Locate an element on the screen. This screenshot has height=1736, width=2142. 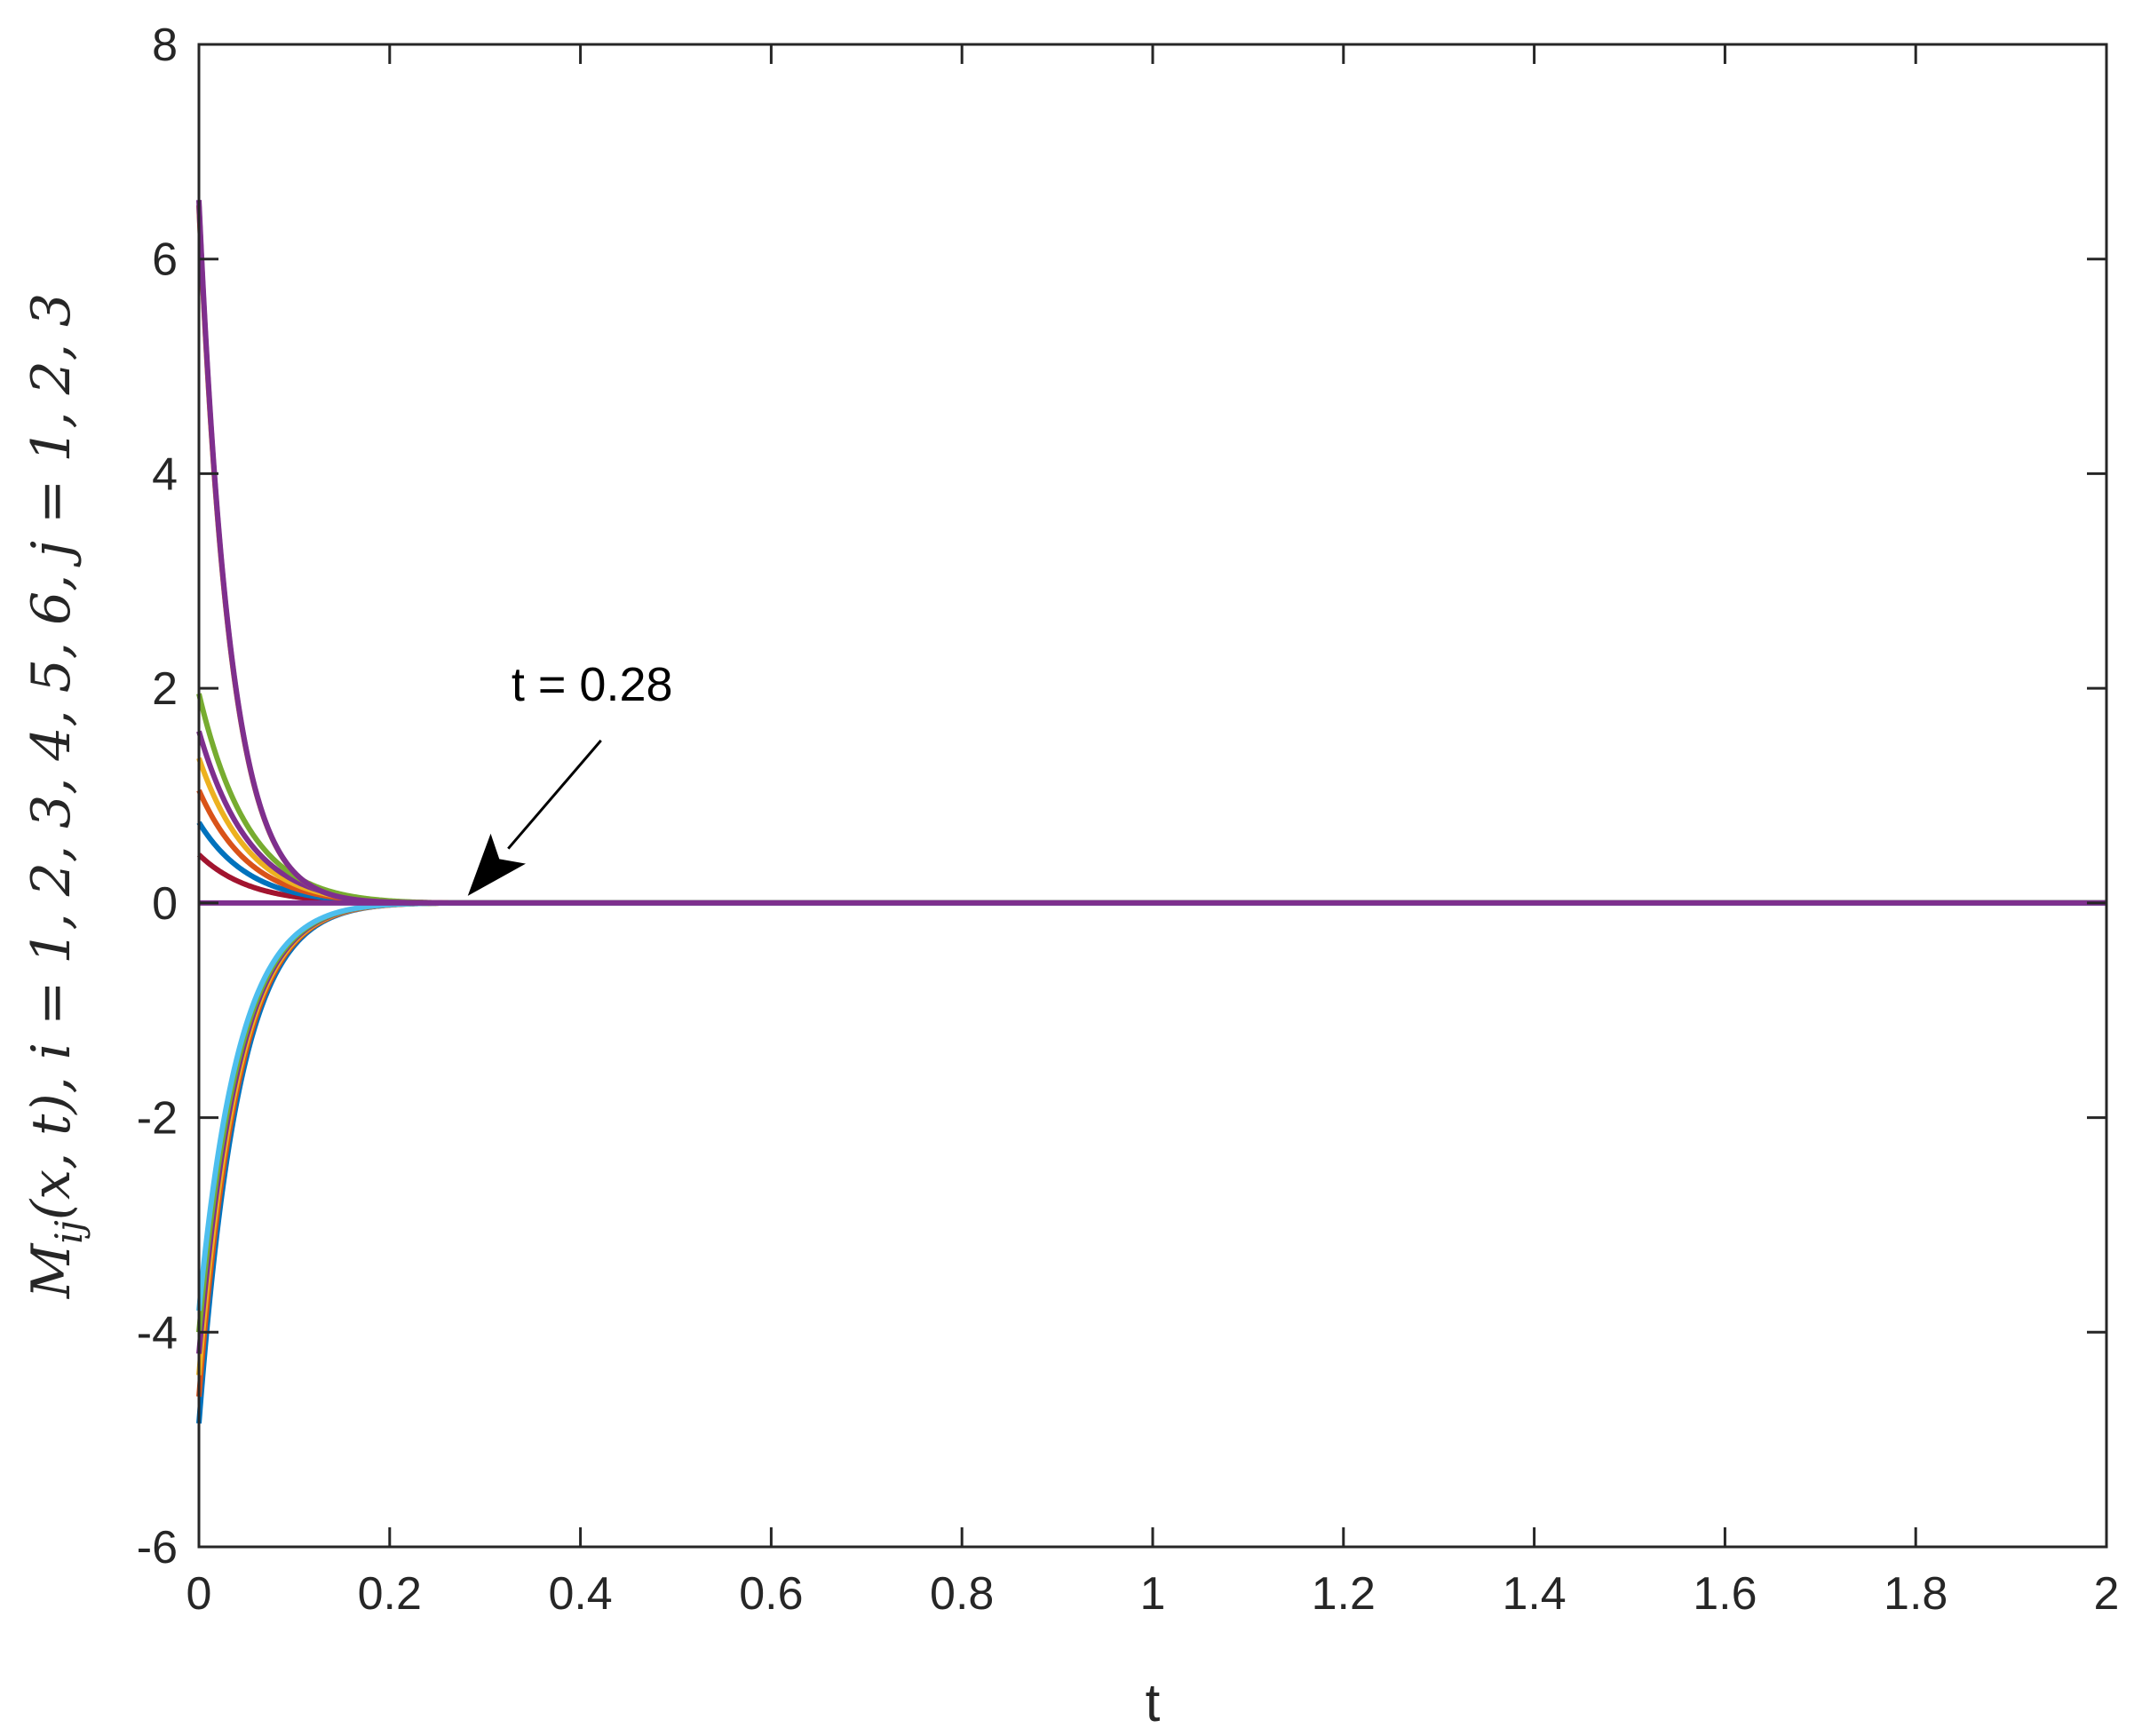
y-tick-label: 2 is located at coordinates (165, 689).